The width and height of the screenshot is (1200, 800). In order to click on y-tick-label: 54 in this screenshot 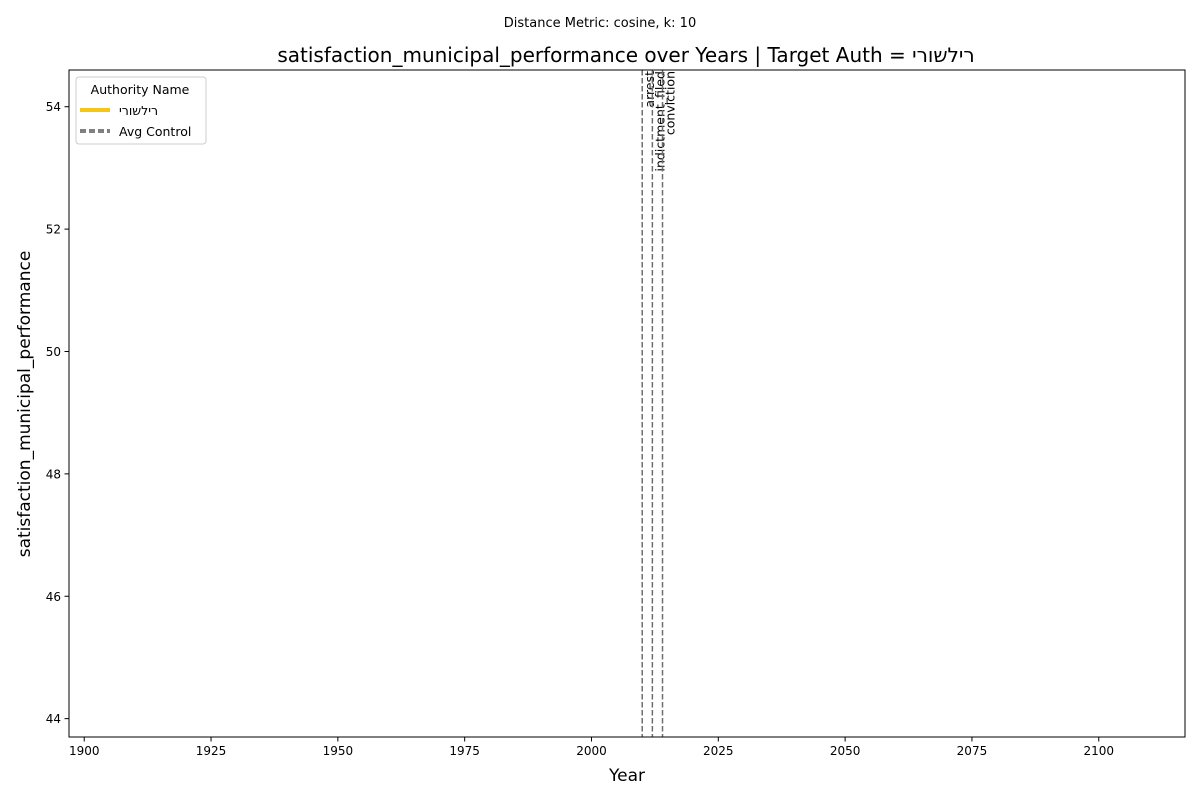, I will do `click(53, 107)`.